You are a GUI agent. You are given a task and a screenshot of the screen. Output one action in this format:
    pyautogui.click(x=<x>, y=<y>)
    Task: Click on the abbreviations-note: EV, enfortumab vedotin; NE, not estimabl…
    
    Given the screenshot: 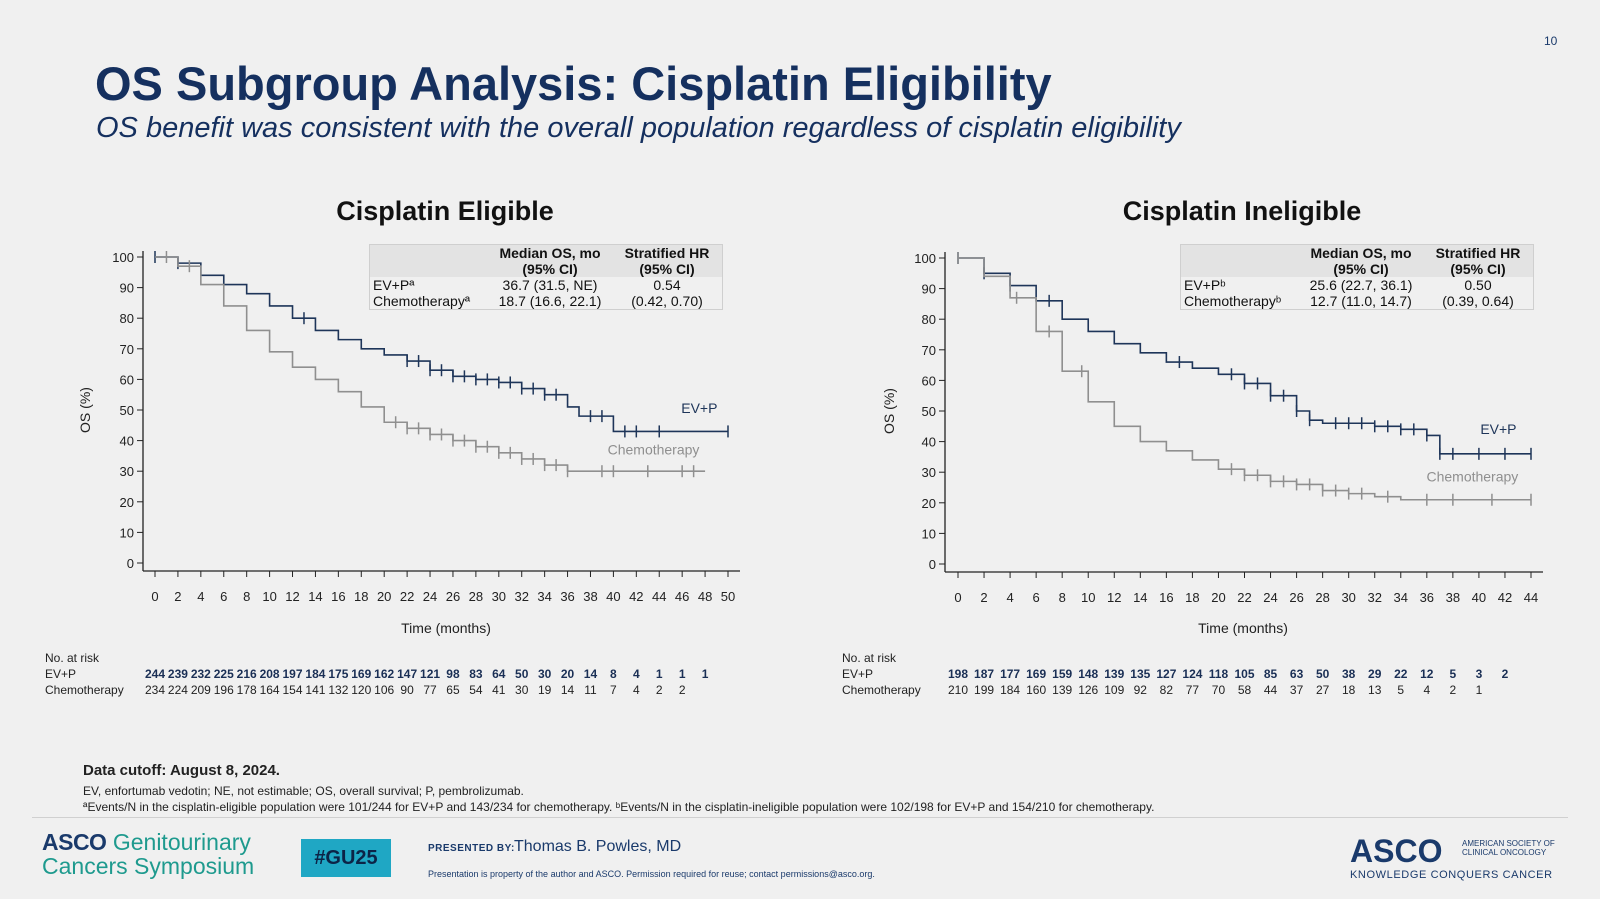 What is the action you would take?
    pyautogui.click(x=303, y=791)
    